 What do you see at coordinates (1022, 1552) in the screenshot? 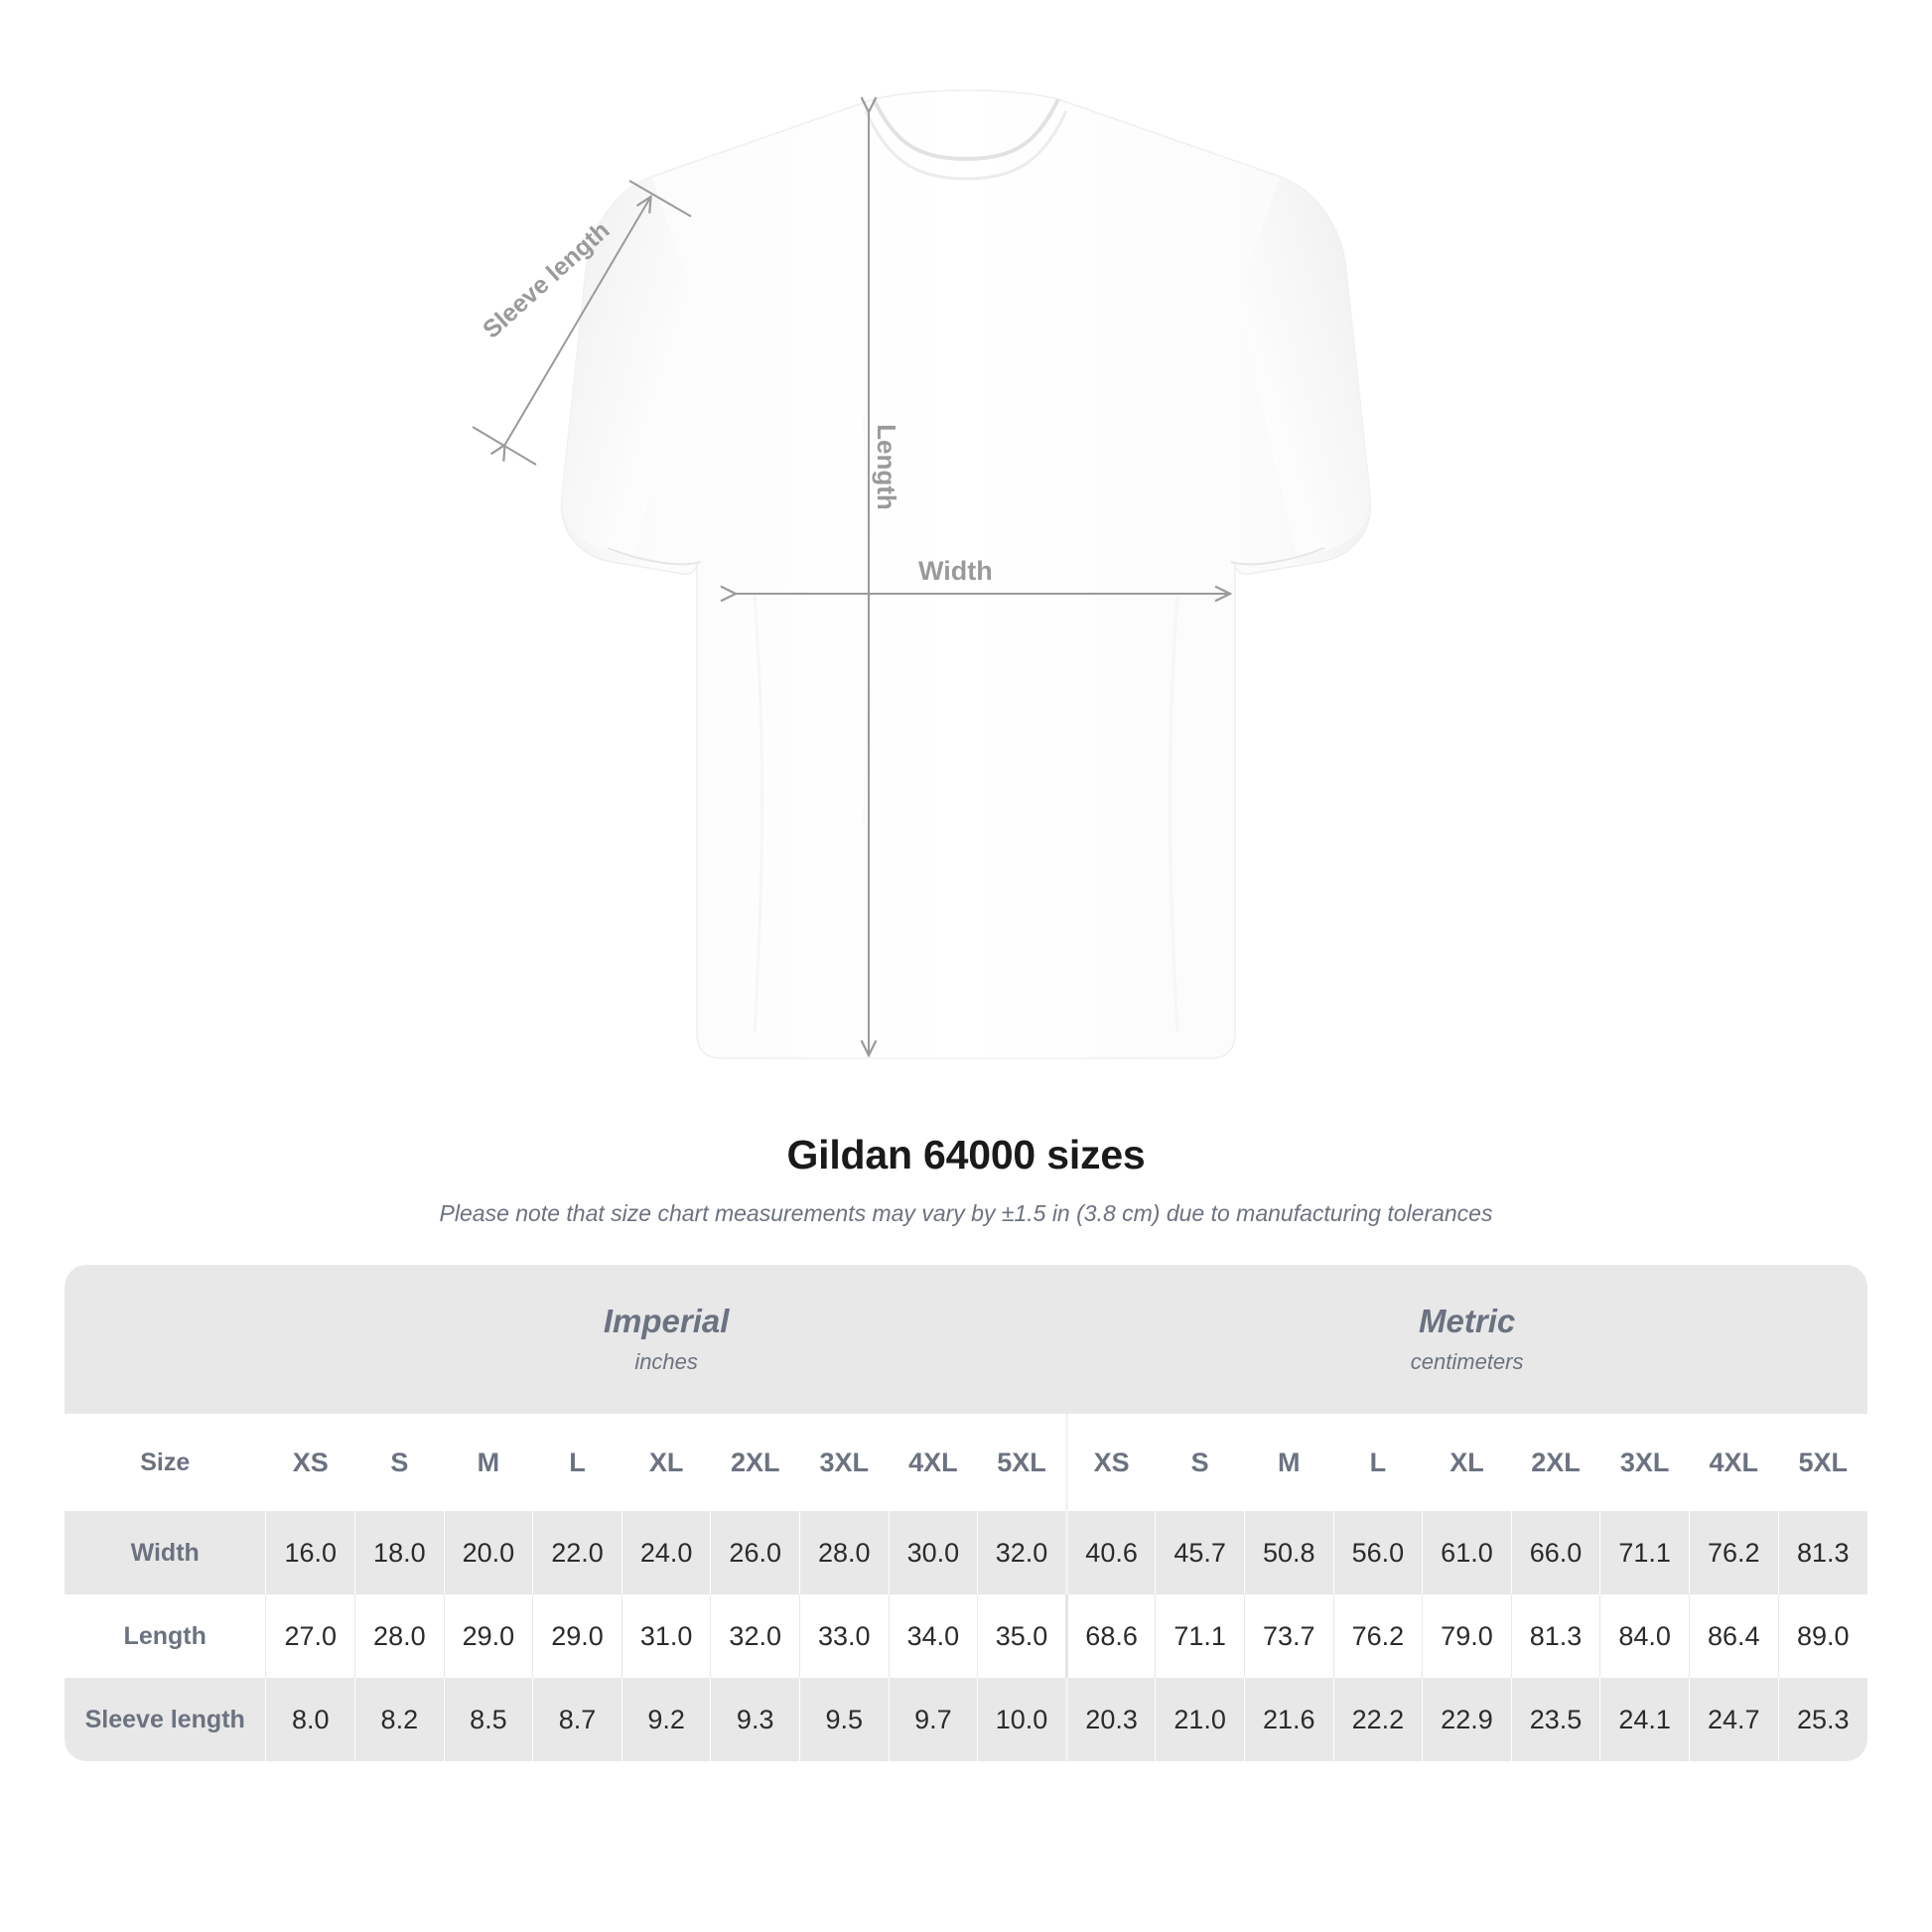
I see `cell-width-imperial-5xl: 32.0` at bounding box center [1022, 1552].